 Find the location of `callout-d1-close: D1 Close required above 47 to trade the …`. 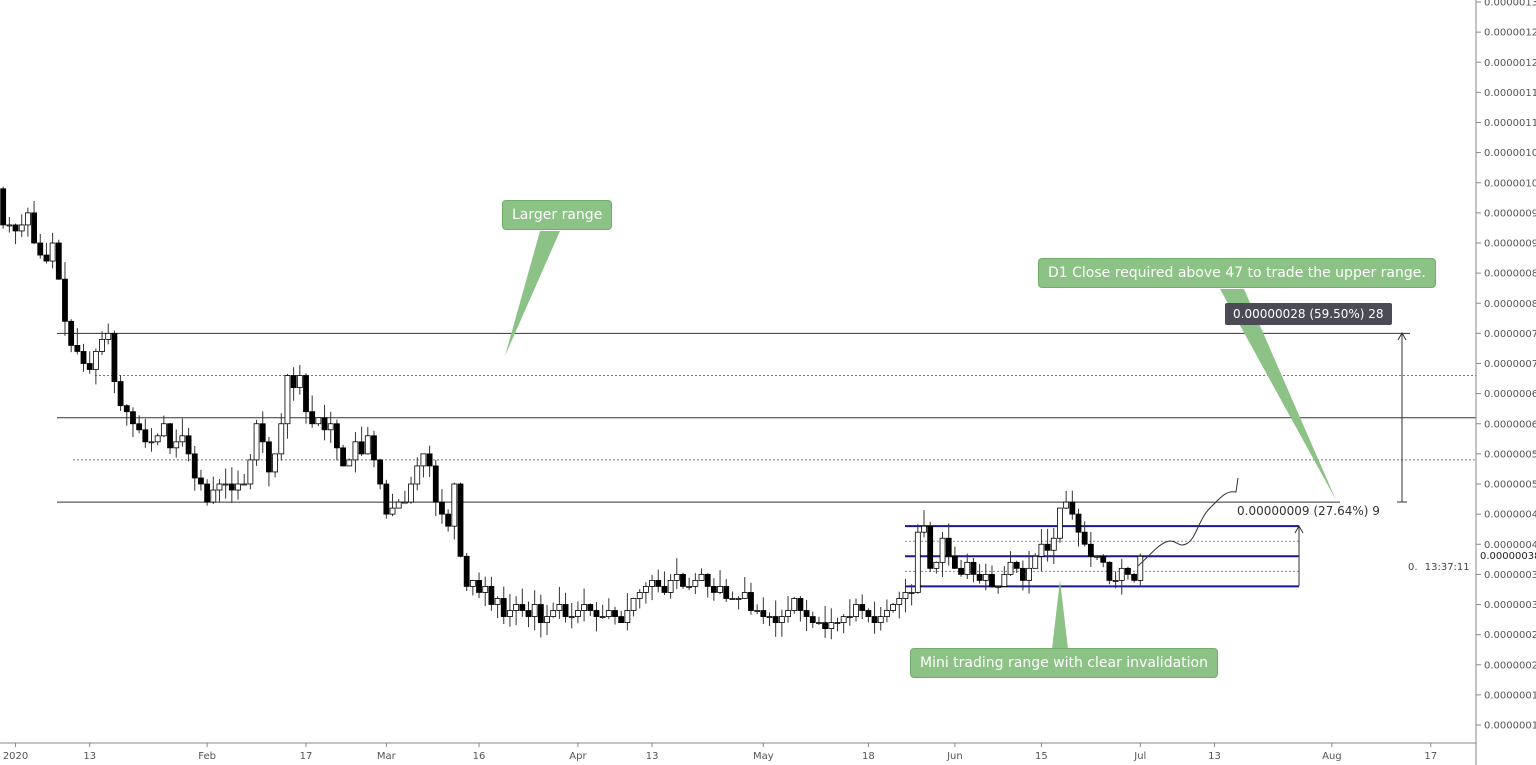

callout-d1-close: D1 Close required above 47 to trade the … is located at coordinates (1237, 273).